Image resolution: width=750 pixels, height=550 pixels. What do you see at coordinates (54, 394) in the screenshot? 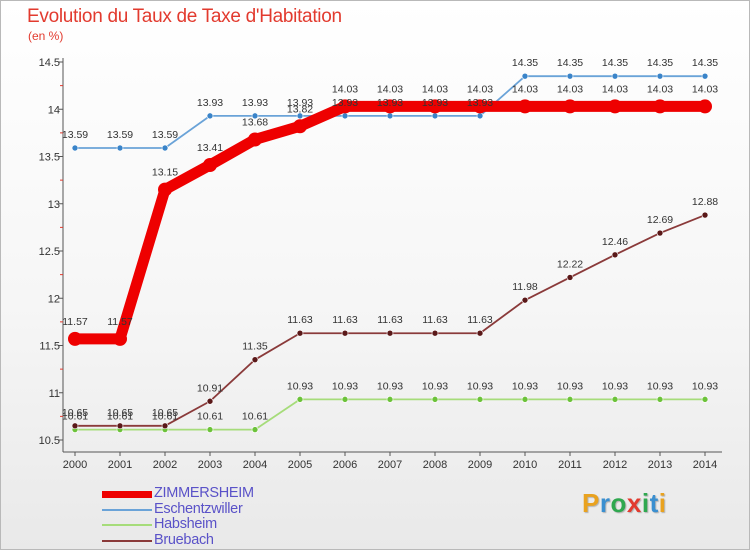
I see `y-tick-label: 11` at bounding box center [54, 394].